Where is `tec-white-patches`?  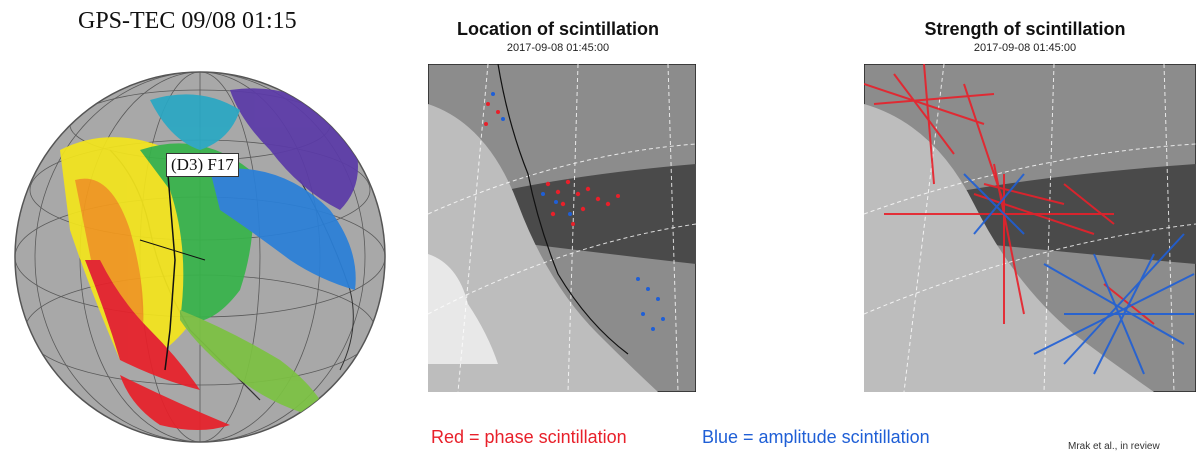 tec-white-patches is located at coordinates (463, 309).